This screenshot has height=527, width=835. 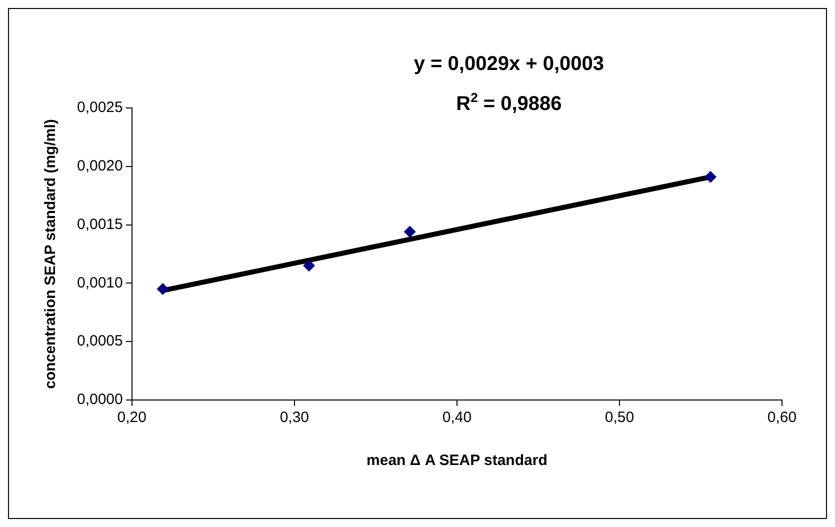 I want to click on y-axis-title: concentration SEAP standard (mg/ml), so click(x=51, y=254).